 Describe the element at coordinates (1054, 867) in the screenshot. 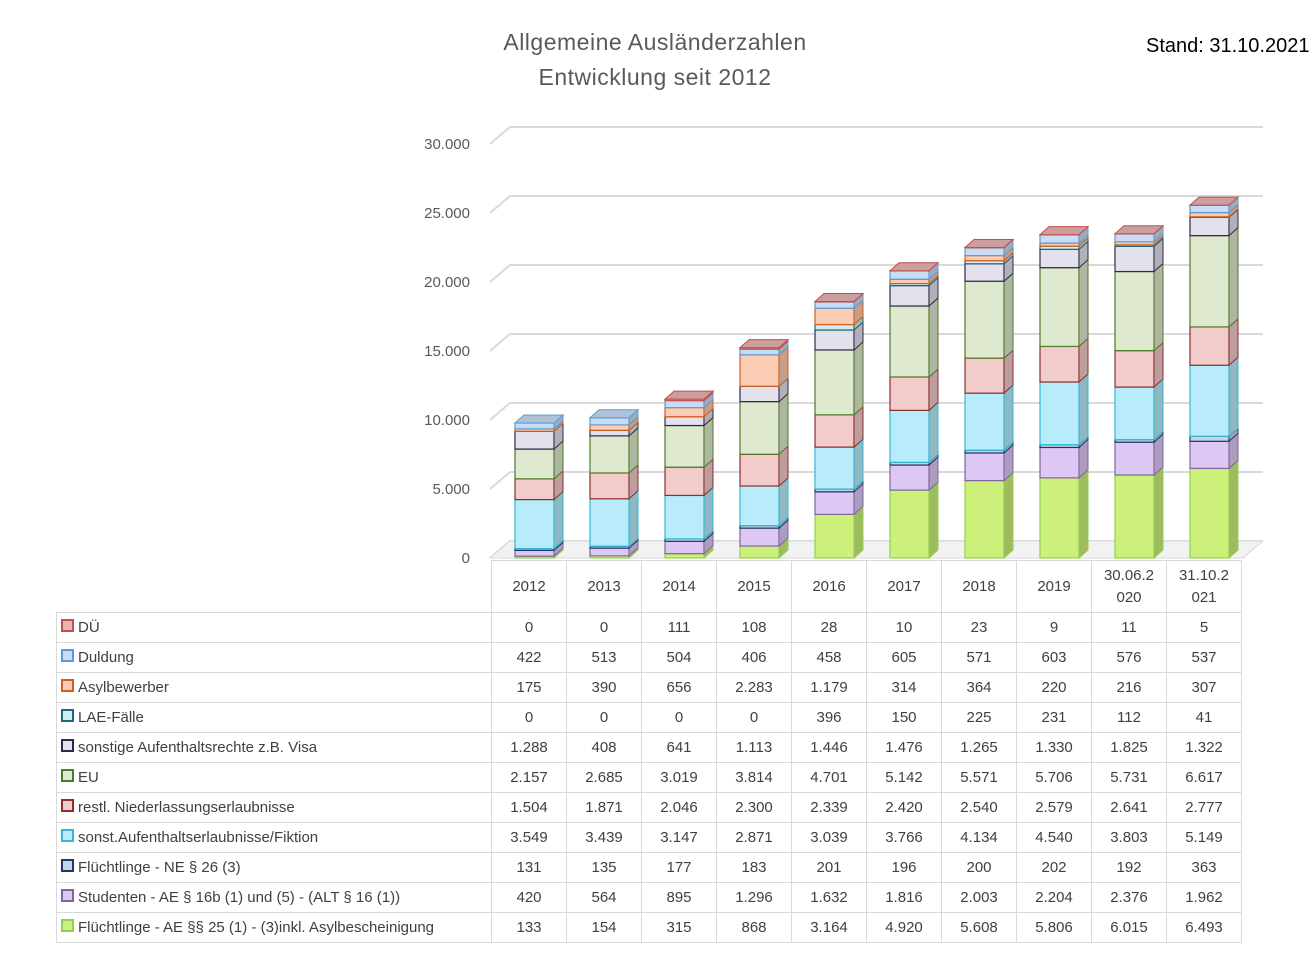

I see `data-cell: 202` at that location.